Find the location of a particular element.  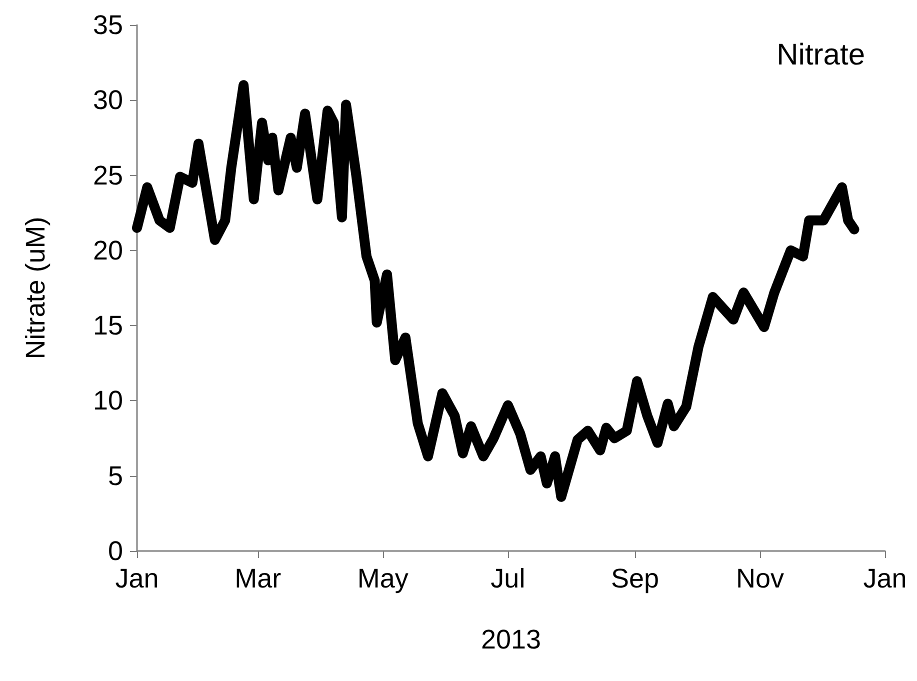

y-axis-title: Nitrate (uM) is located at coordinates (35, 288).